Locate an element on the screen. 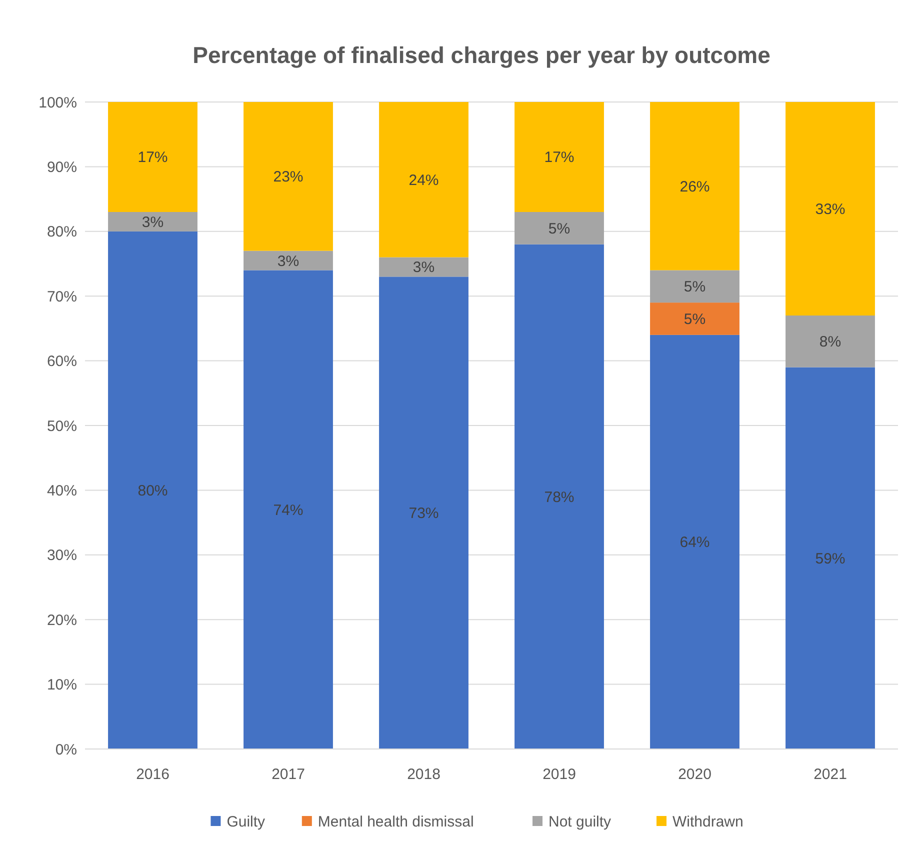 This screenshot has width=903, height=841. y-tick-label: 40% is located at coordinates (61, 491).